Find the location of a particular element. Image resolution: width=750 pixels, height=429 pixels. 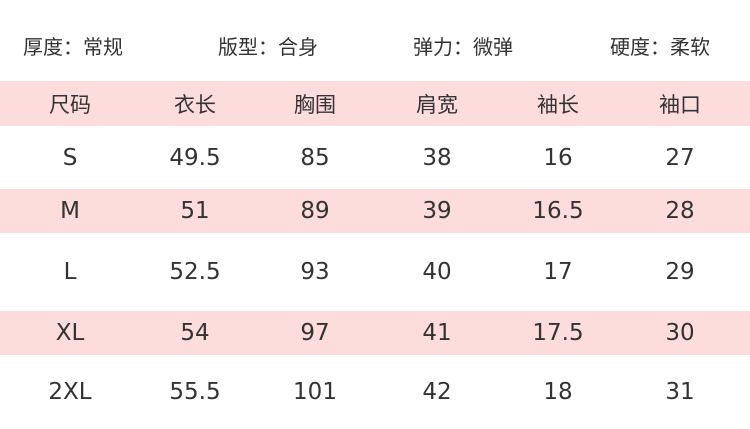

attribute-label: 硬度：柔软 is located at coordinates (660, 47).